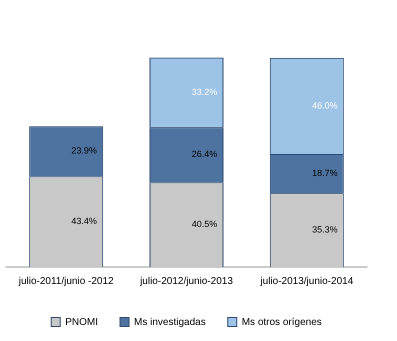  What do you see at coordinates (325, 105) in the screenshot?
I see `data-label: 46.0%` at bounding box center [325, 105].